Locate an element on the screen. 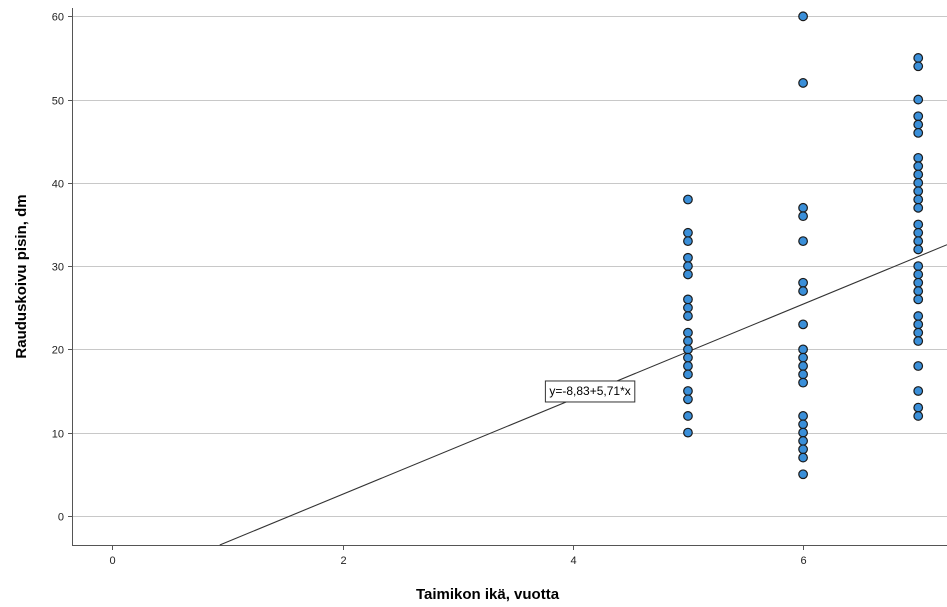  y-tick-label: 30 is located at coordinates (58, 268).